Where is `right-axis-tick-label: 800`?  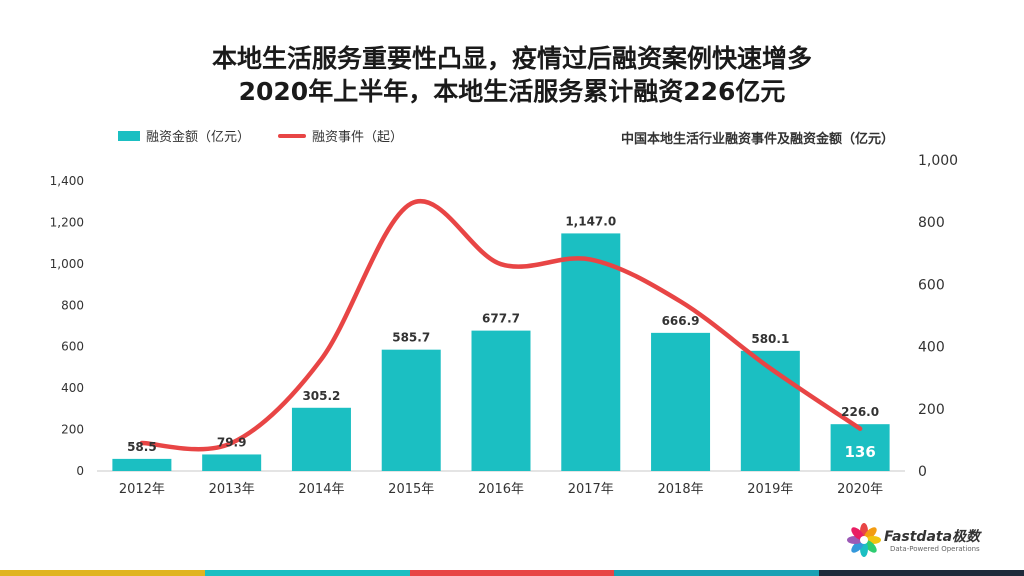 right-axis-tick-label: 800 is located at coordinates (931, 223).